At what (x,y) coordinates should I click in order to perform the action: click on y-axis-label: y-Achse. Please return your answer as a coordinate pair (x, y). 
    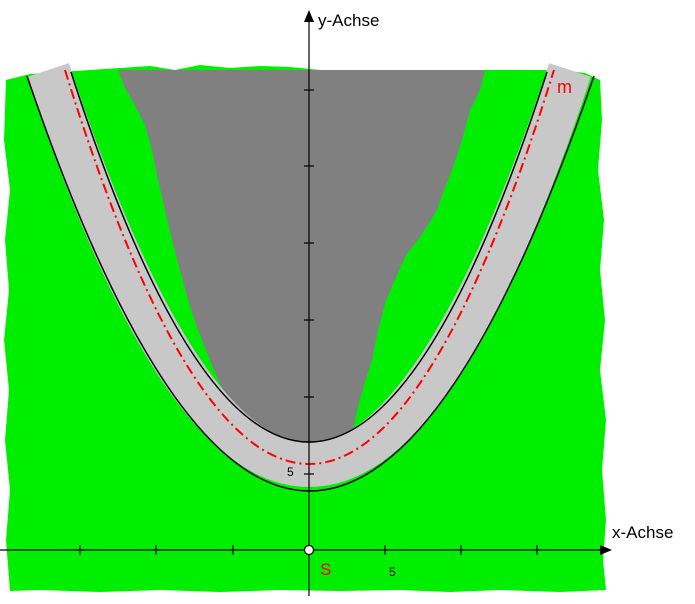
    Looking at the image, I should click on (348, 20).